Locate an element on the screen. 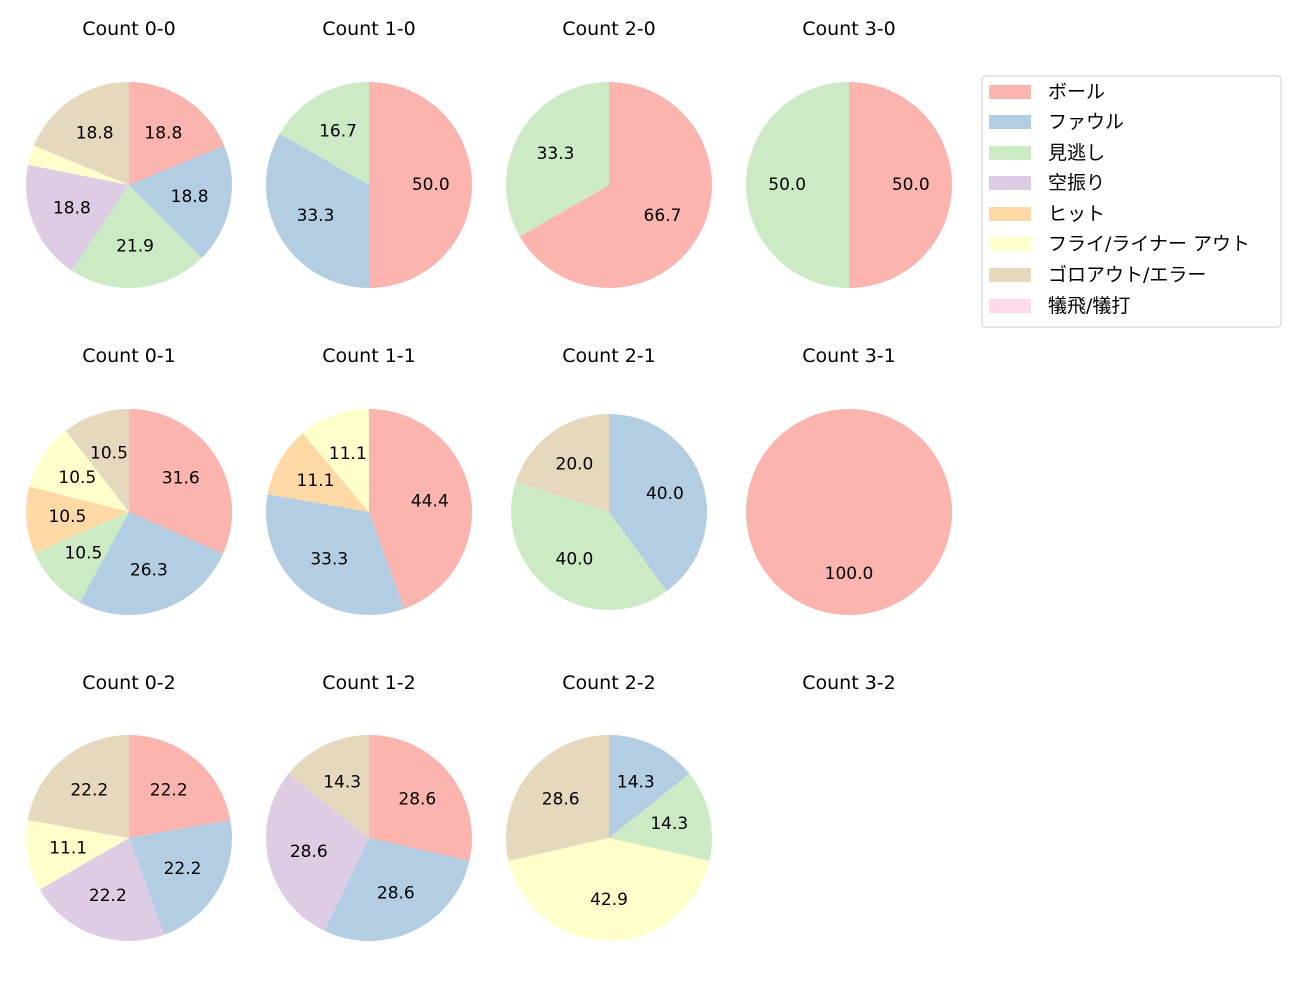 The image size is (1300, 1000). pie-count-2-2: Count 2-2 14.3 14.3 42.9 28.6 is located at coordinates (609, 806).